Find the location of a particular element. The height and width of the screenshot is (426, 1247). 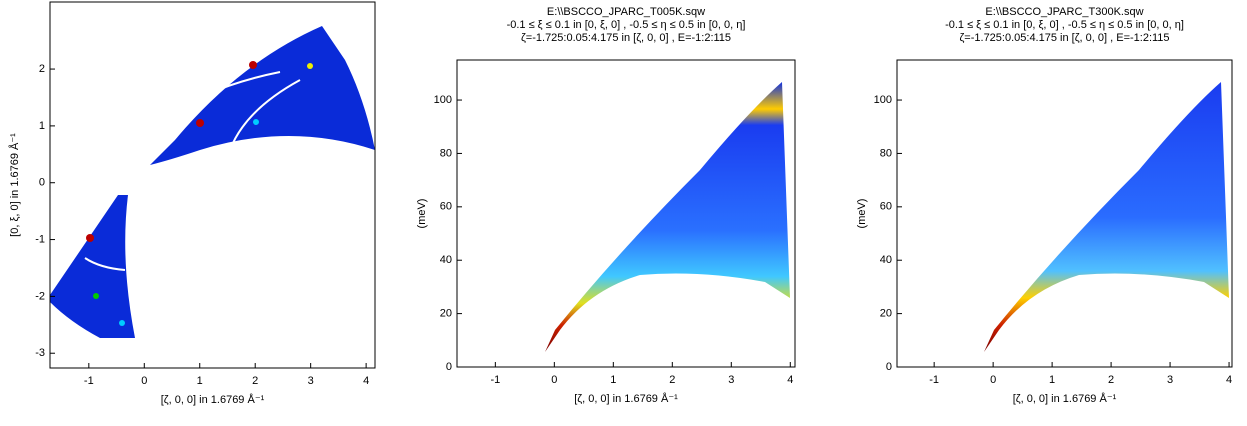

chart-title: E:\\BSCCO_JPARC_T005K.sqw is located at coordinates (626, 12).